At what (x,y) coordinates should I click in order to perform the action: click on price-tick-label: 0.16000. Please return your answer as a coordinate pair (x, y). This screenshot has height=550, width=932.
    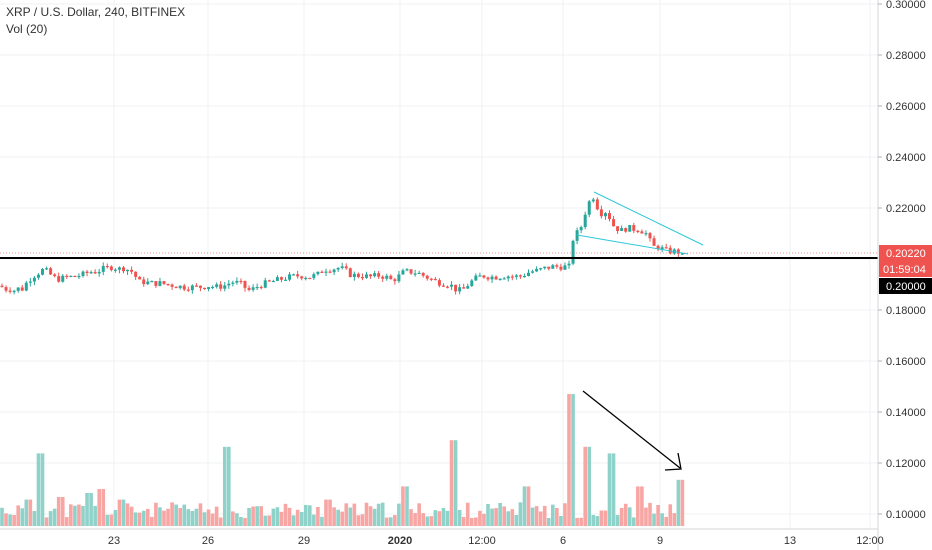
    Looking at the image, I should click on (906, 362).